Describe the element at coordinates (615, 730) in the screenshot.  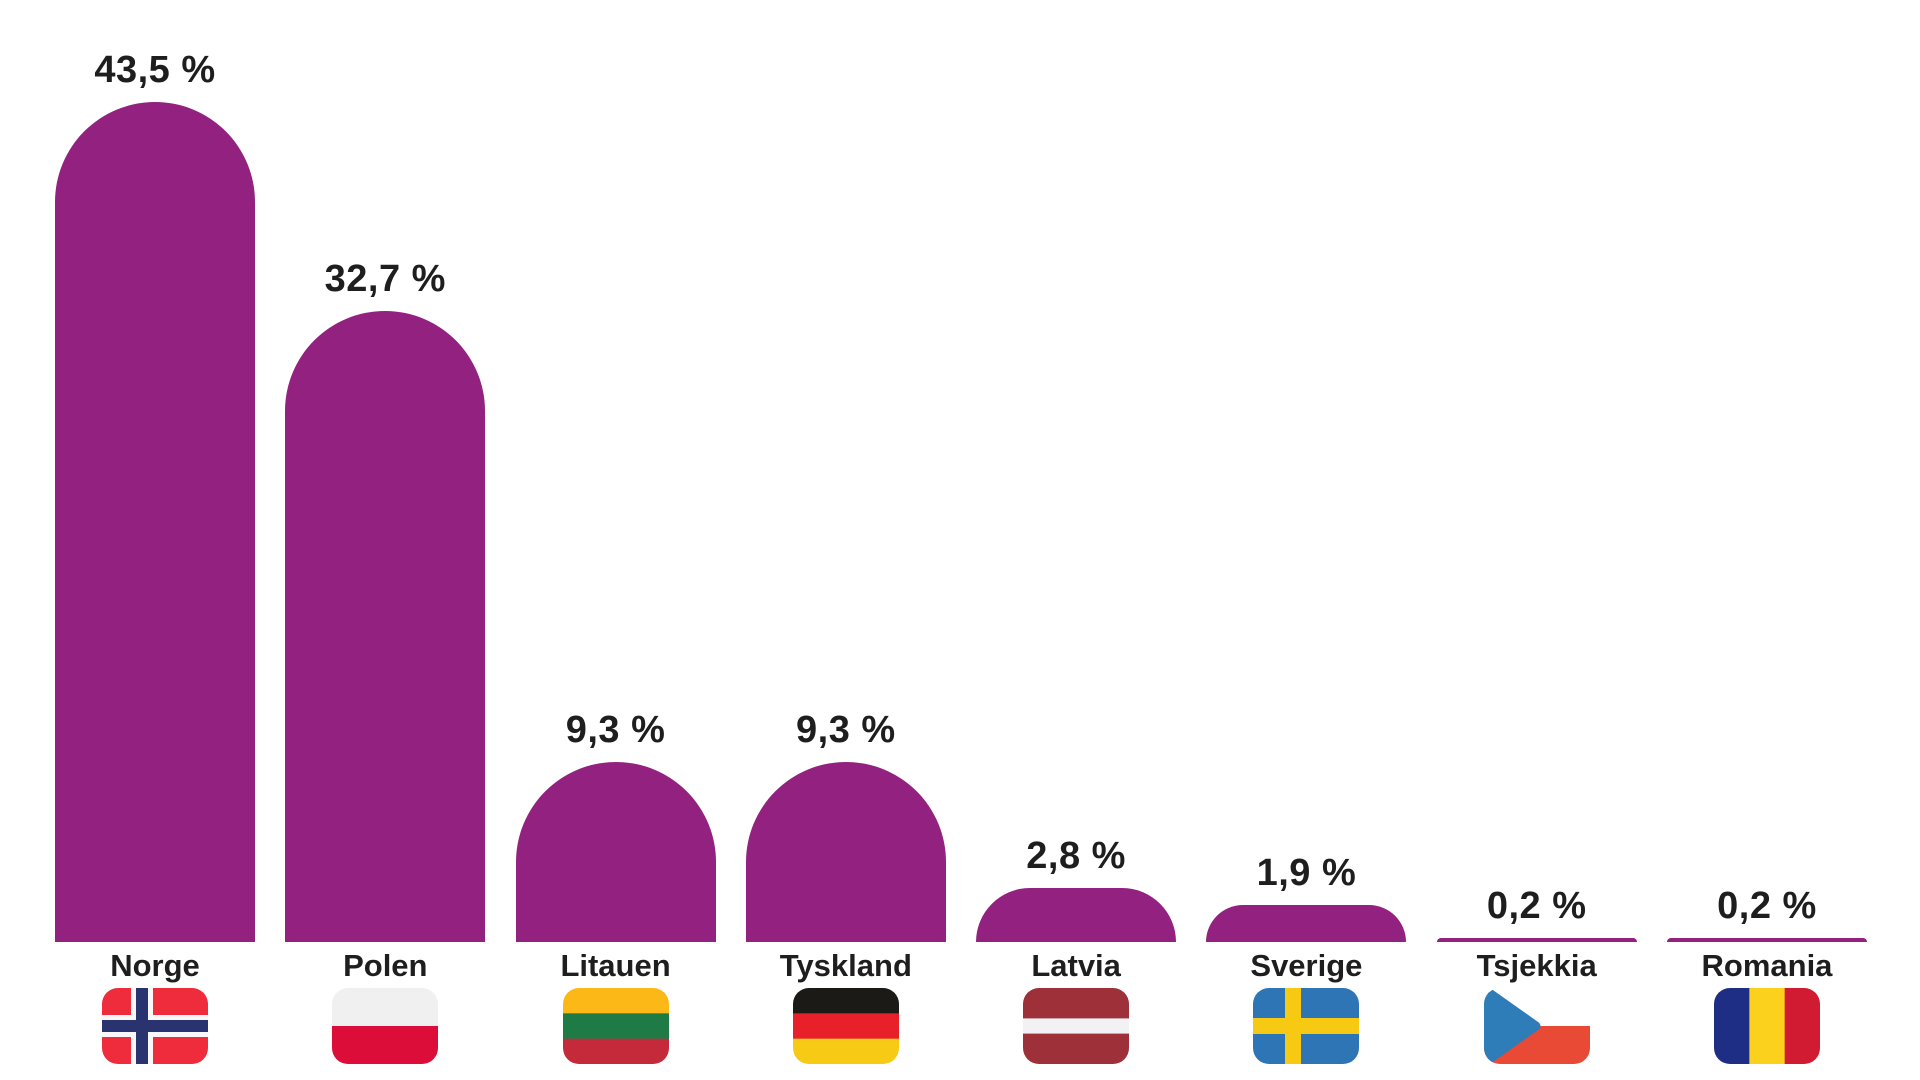
I see `bar-value-label-litauen: 9,3 %` at that location.